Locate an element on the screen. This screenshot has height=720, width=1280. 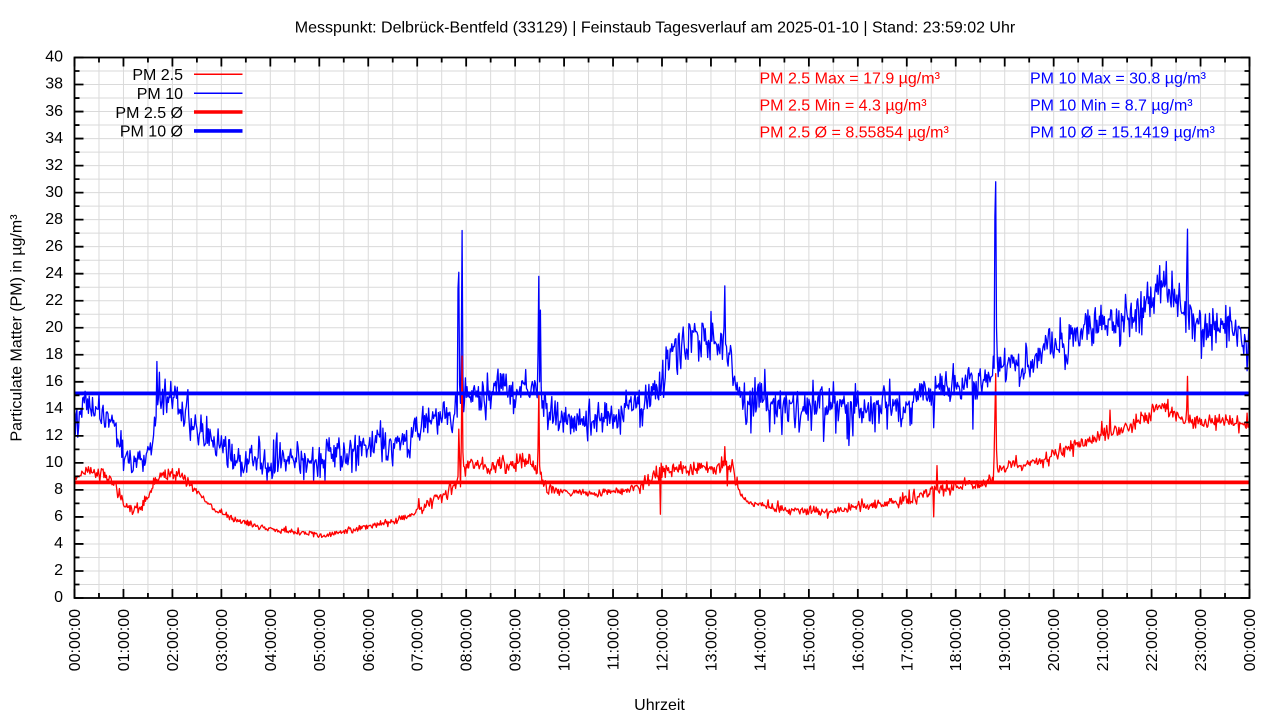
svg-text: 02:00:00 is located at coordinates (173, 640).